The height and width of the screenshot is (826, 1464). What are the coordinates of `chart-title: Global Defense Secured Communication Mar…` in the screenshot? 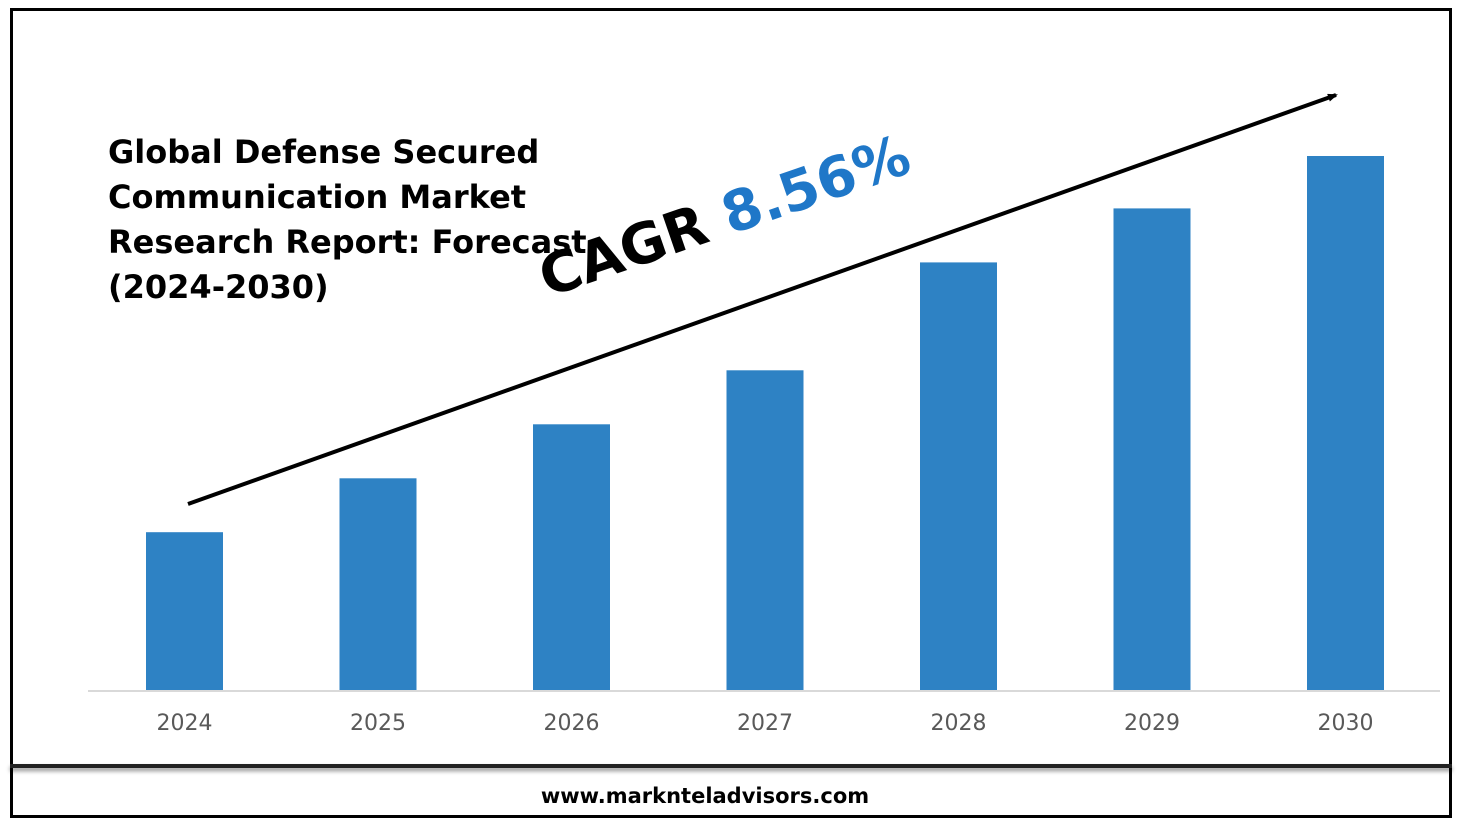 It's located at (368, 220).